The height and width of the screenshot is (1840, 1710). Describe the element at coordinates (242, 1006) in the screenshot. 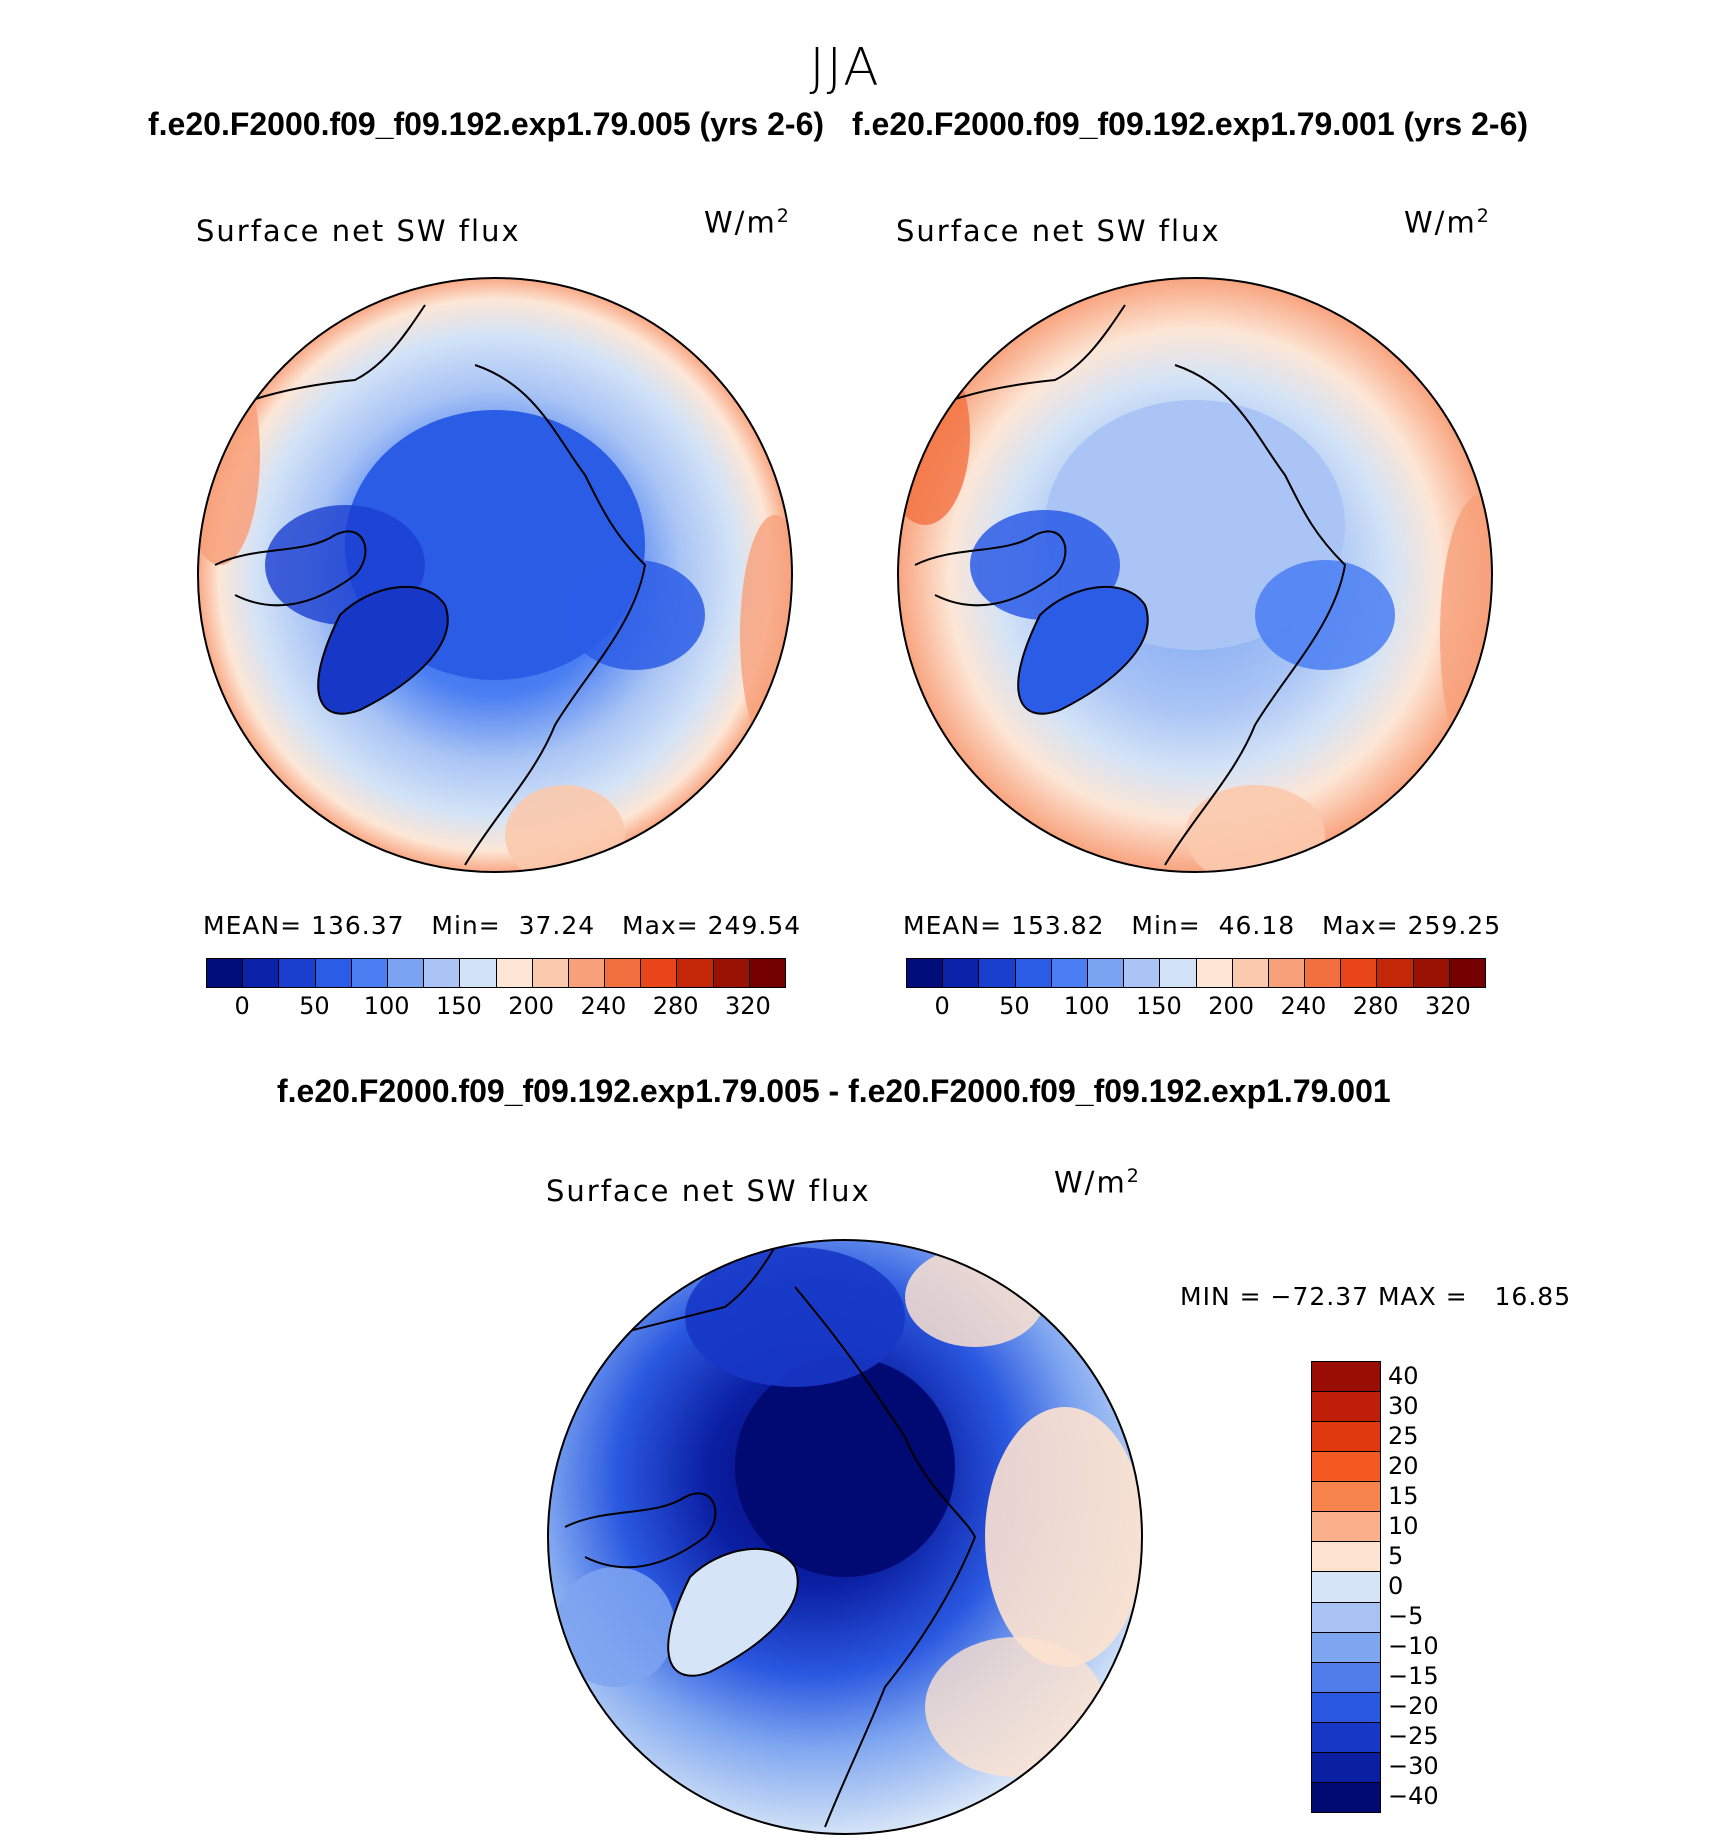

I see `panel1-colorbar-tick: 0` at that location.